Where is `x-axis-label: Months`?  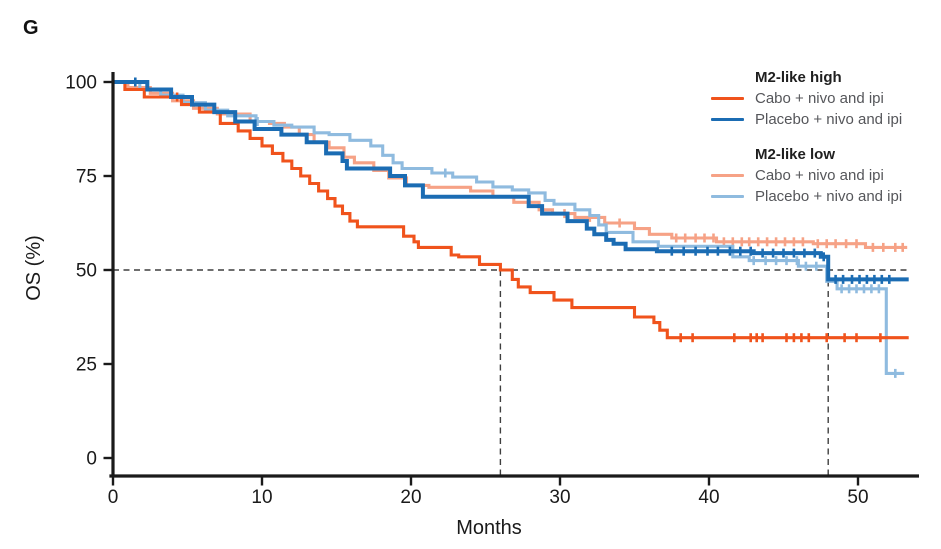
x-axis-label: Months is located at coordinates (489, 528).